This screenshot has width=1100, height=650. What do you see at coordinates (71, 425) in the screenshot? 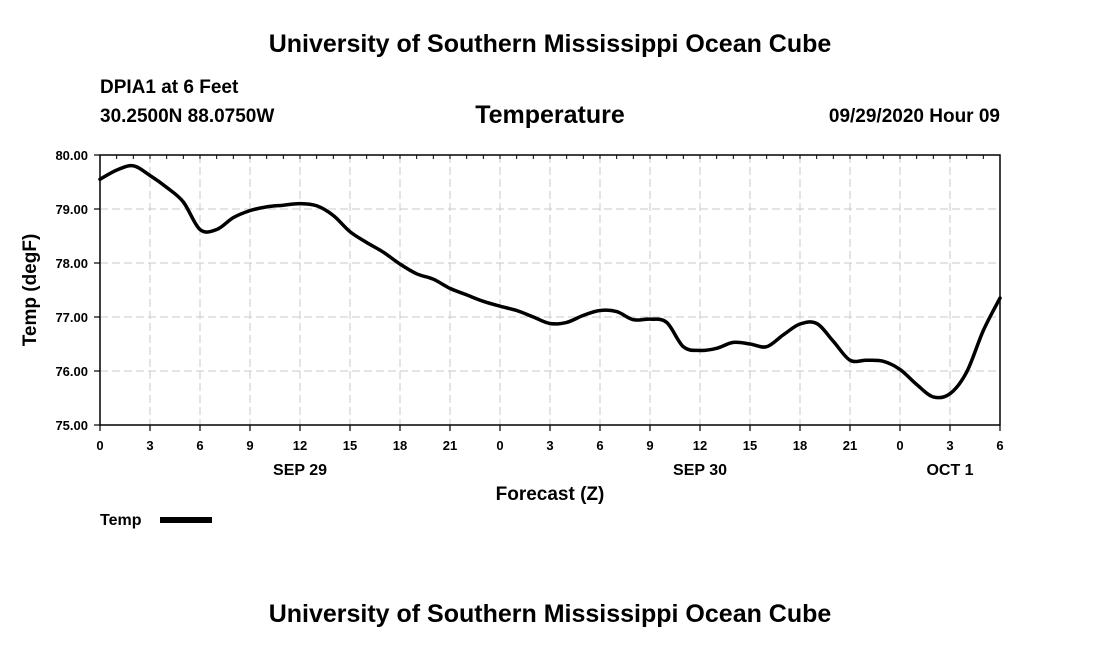
I see `y-tick-label: 75.00` at bounding box center [71, 425].